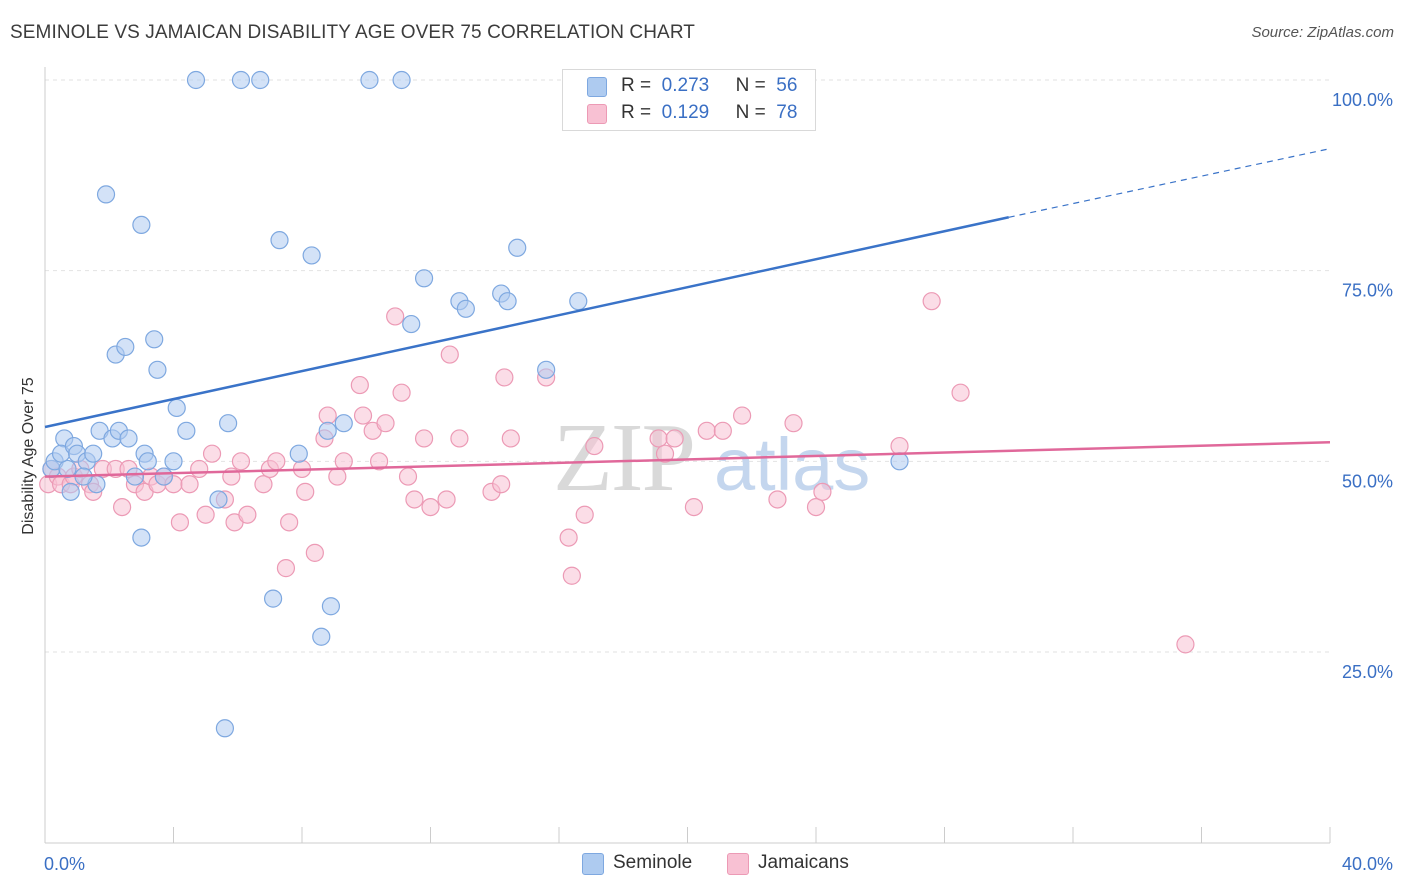  Describe the element at coordinates (593, 864) in the screenshot. I see `seminole-legend-swatch` at that location.